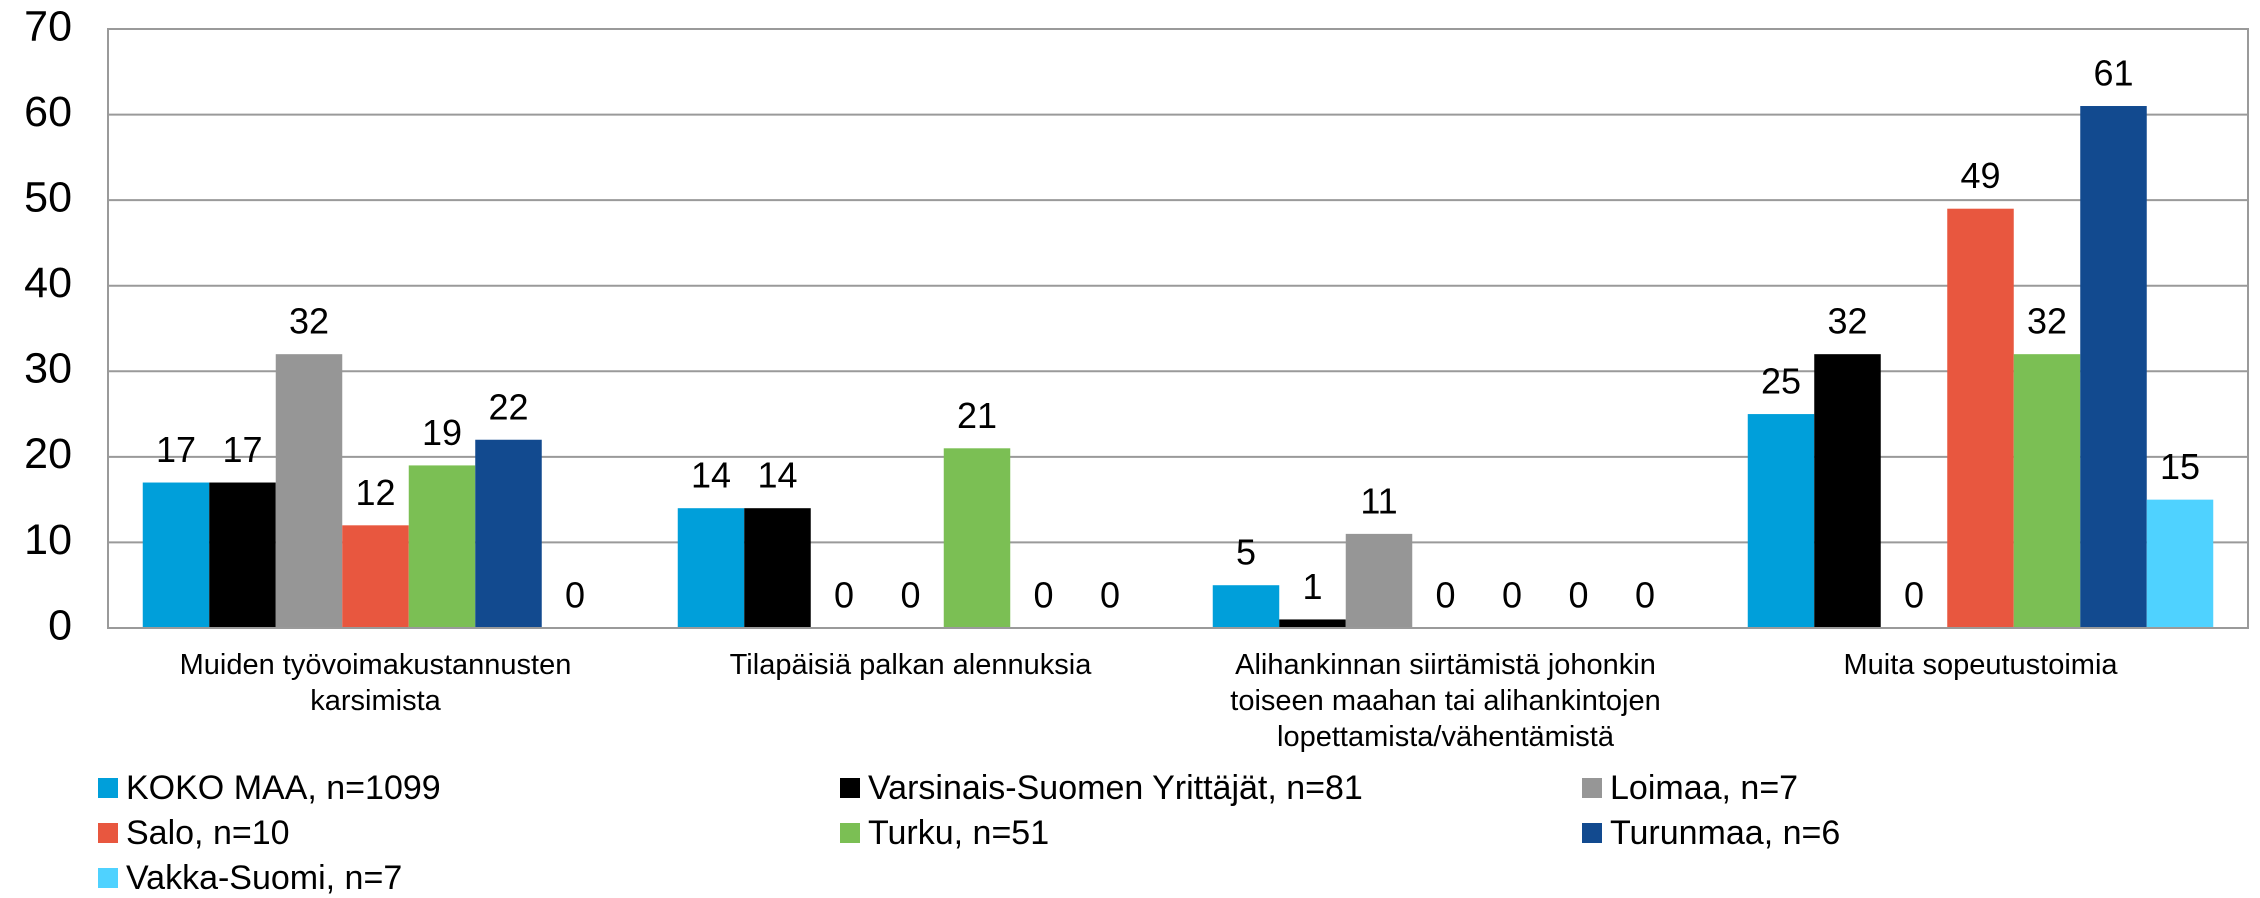 This screenshot has height=898, width=2260. Describe the element at coordinates (48, 369) in the screenshot. I see `y-tick-label: 30` at that location.